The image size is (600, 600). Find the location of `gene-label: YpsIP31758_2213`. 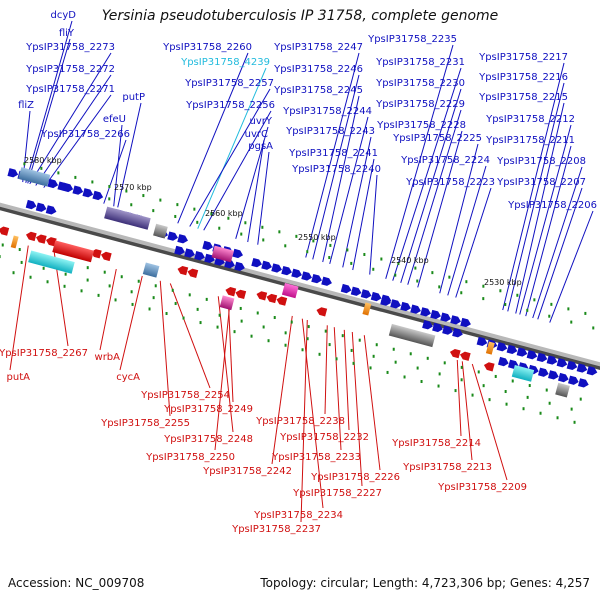

gene-label: YpsIP31758_2213 is located at coordinates (447, 467).